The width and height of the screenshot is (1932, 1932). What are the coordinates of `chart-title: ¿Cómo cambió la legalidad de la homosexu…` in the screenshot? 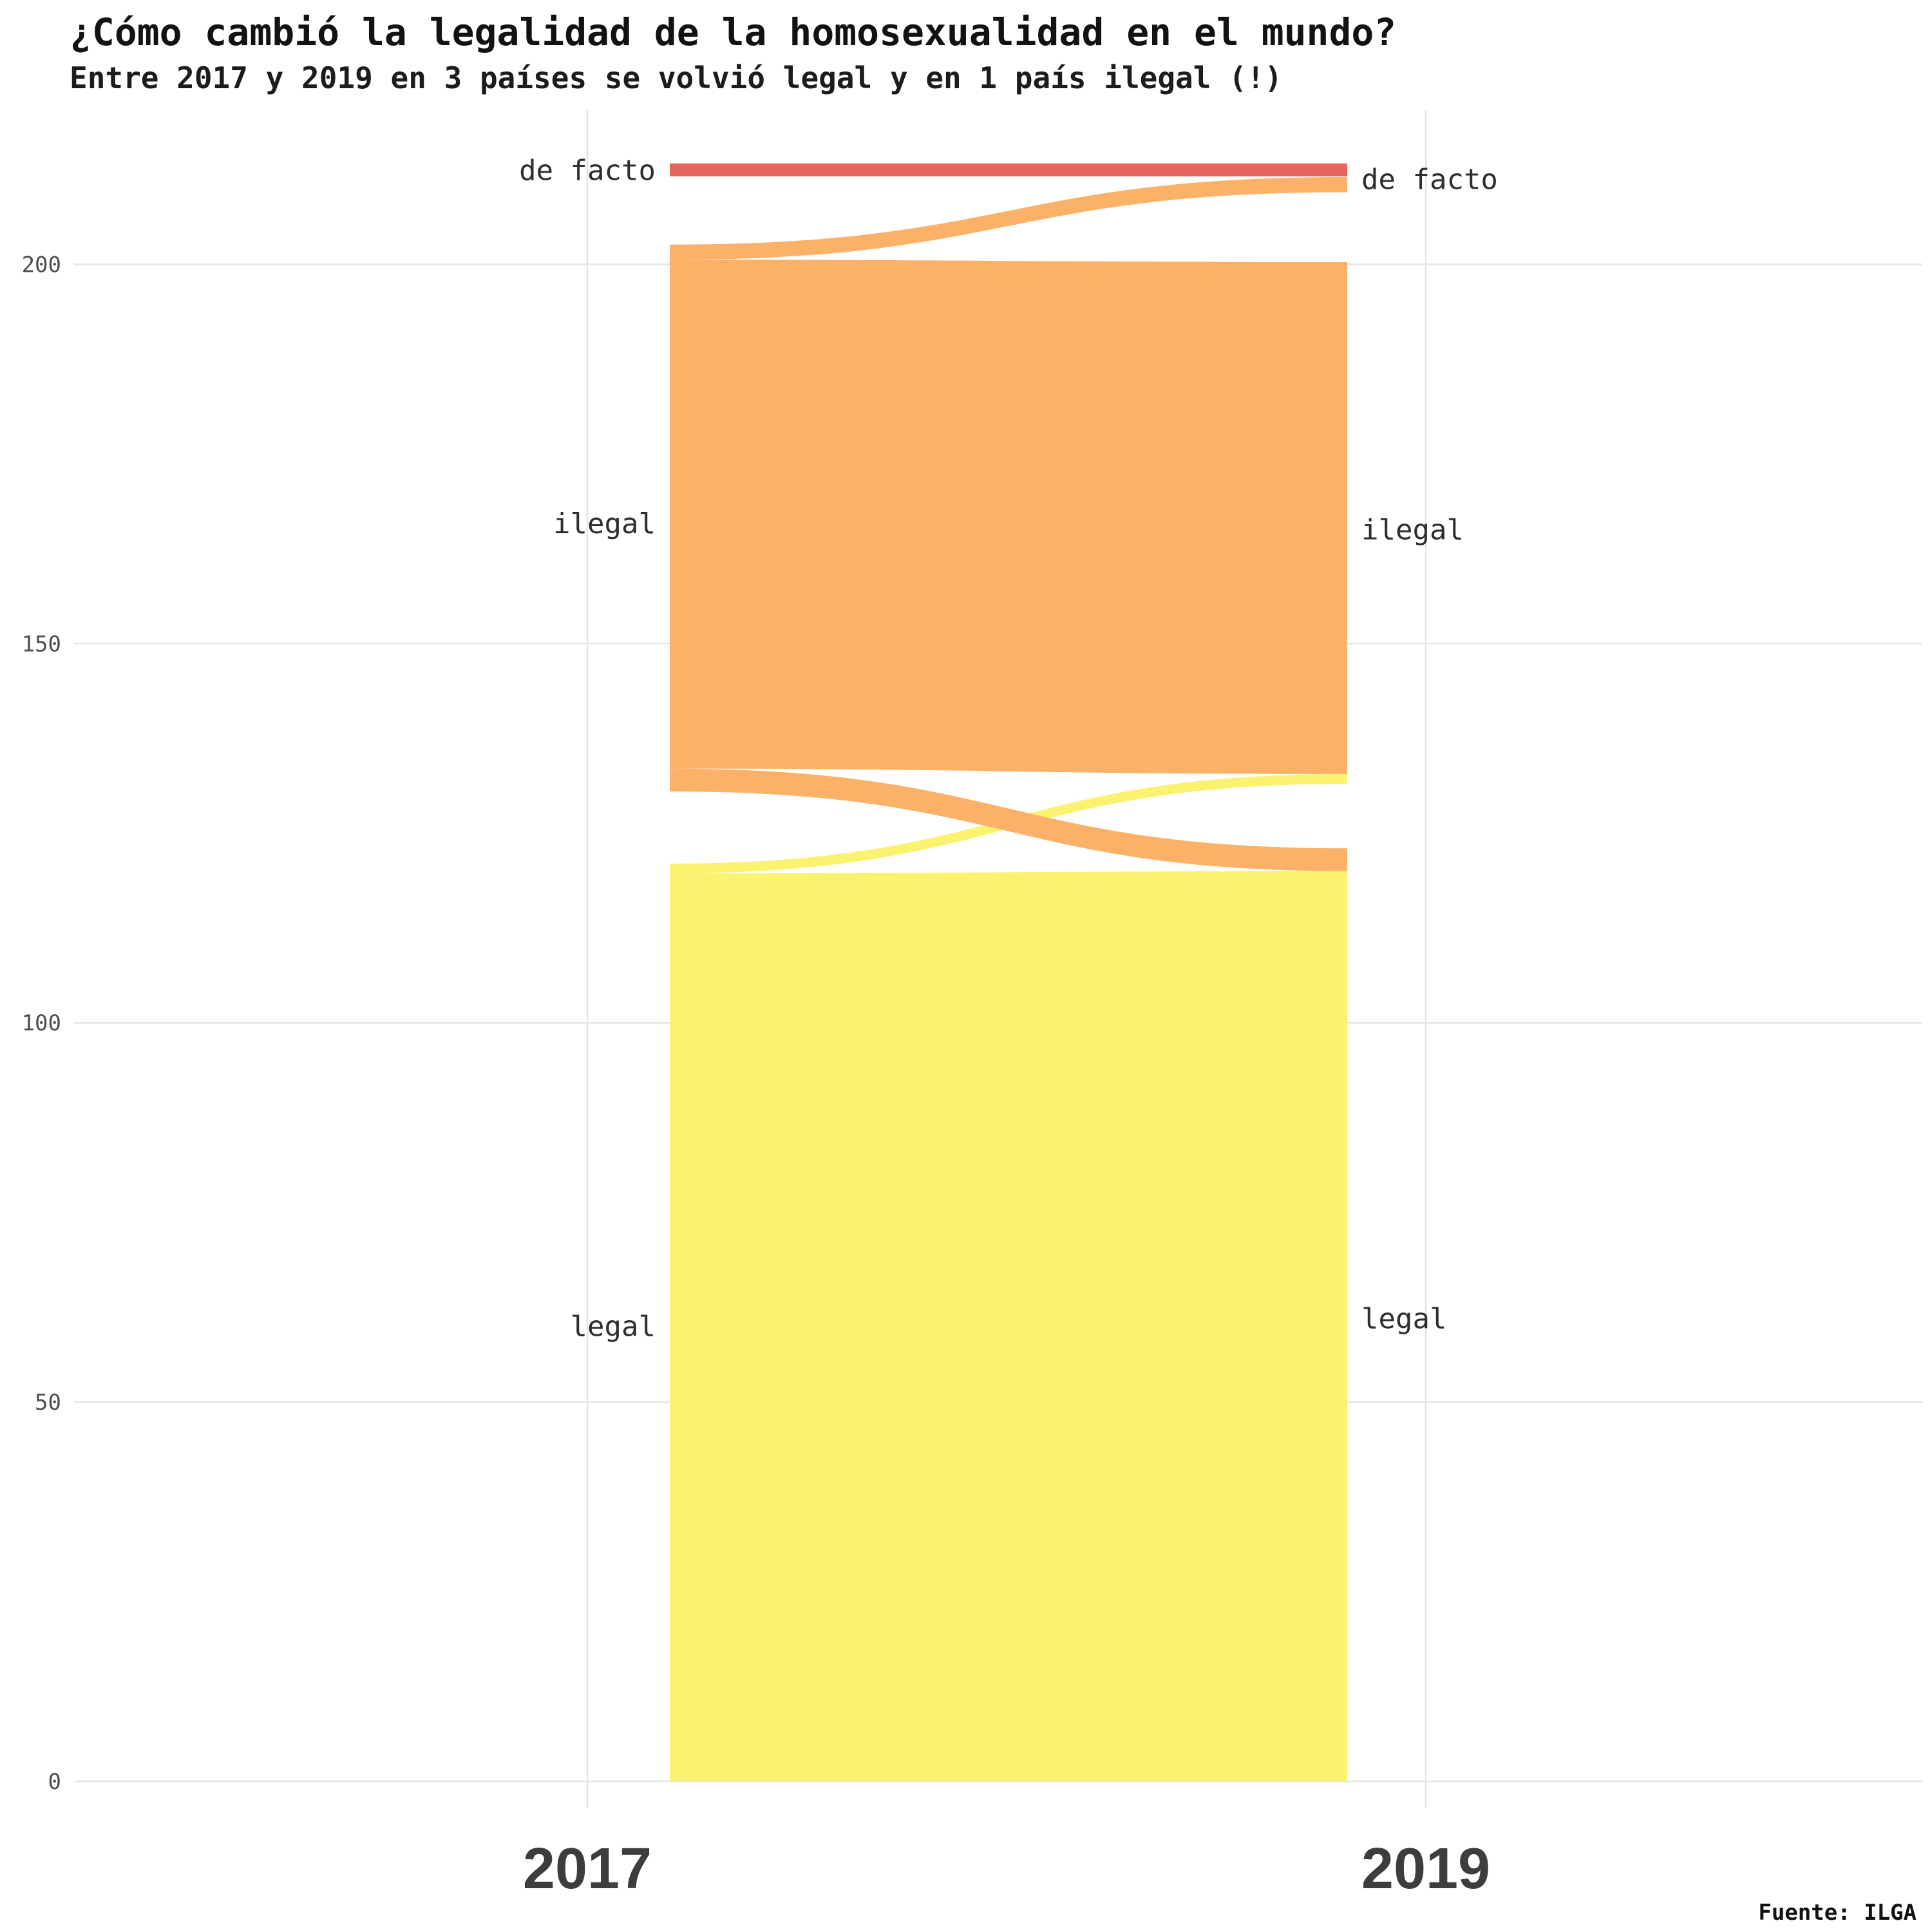 It's located at (733, 32).